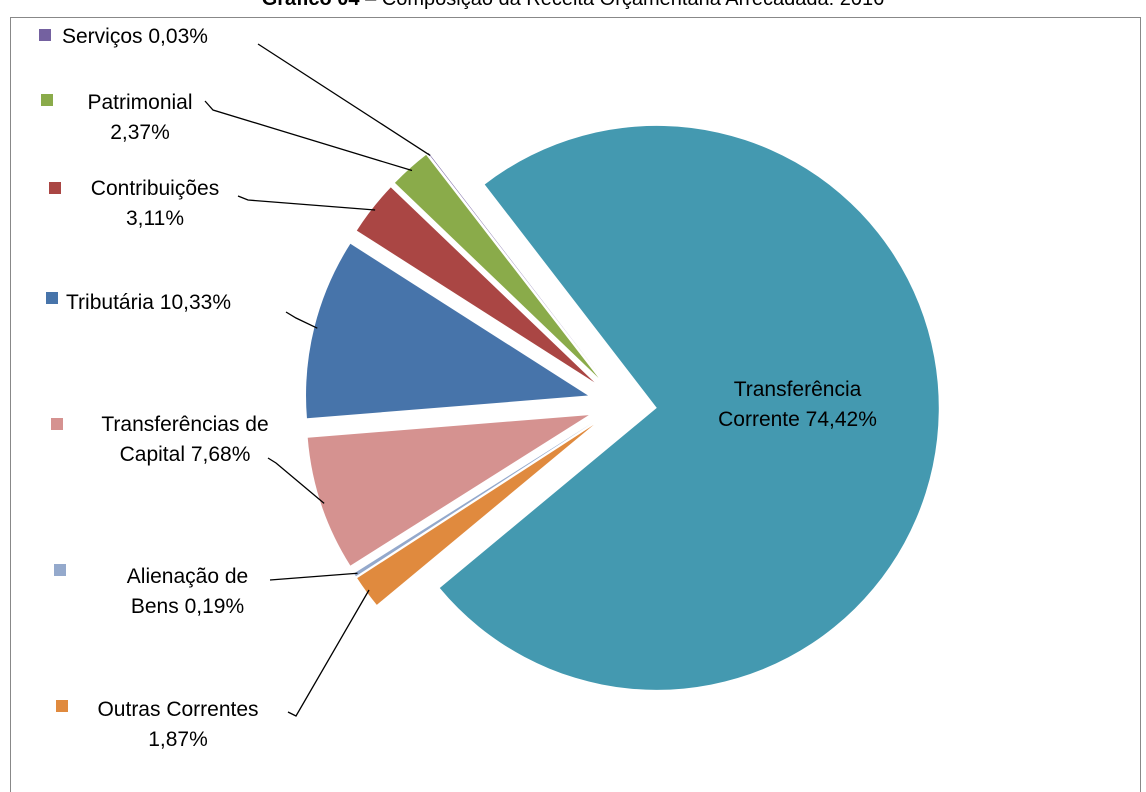 The height and width of the screenshot is (792, 1146). I want to click on category-label: Transferência Corrente, so click(790, 404).